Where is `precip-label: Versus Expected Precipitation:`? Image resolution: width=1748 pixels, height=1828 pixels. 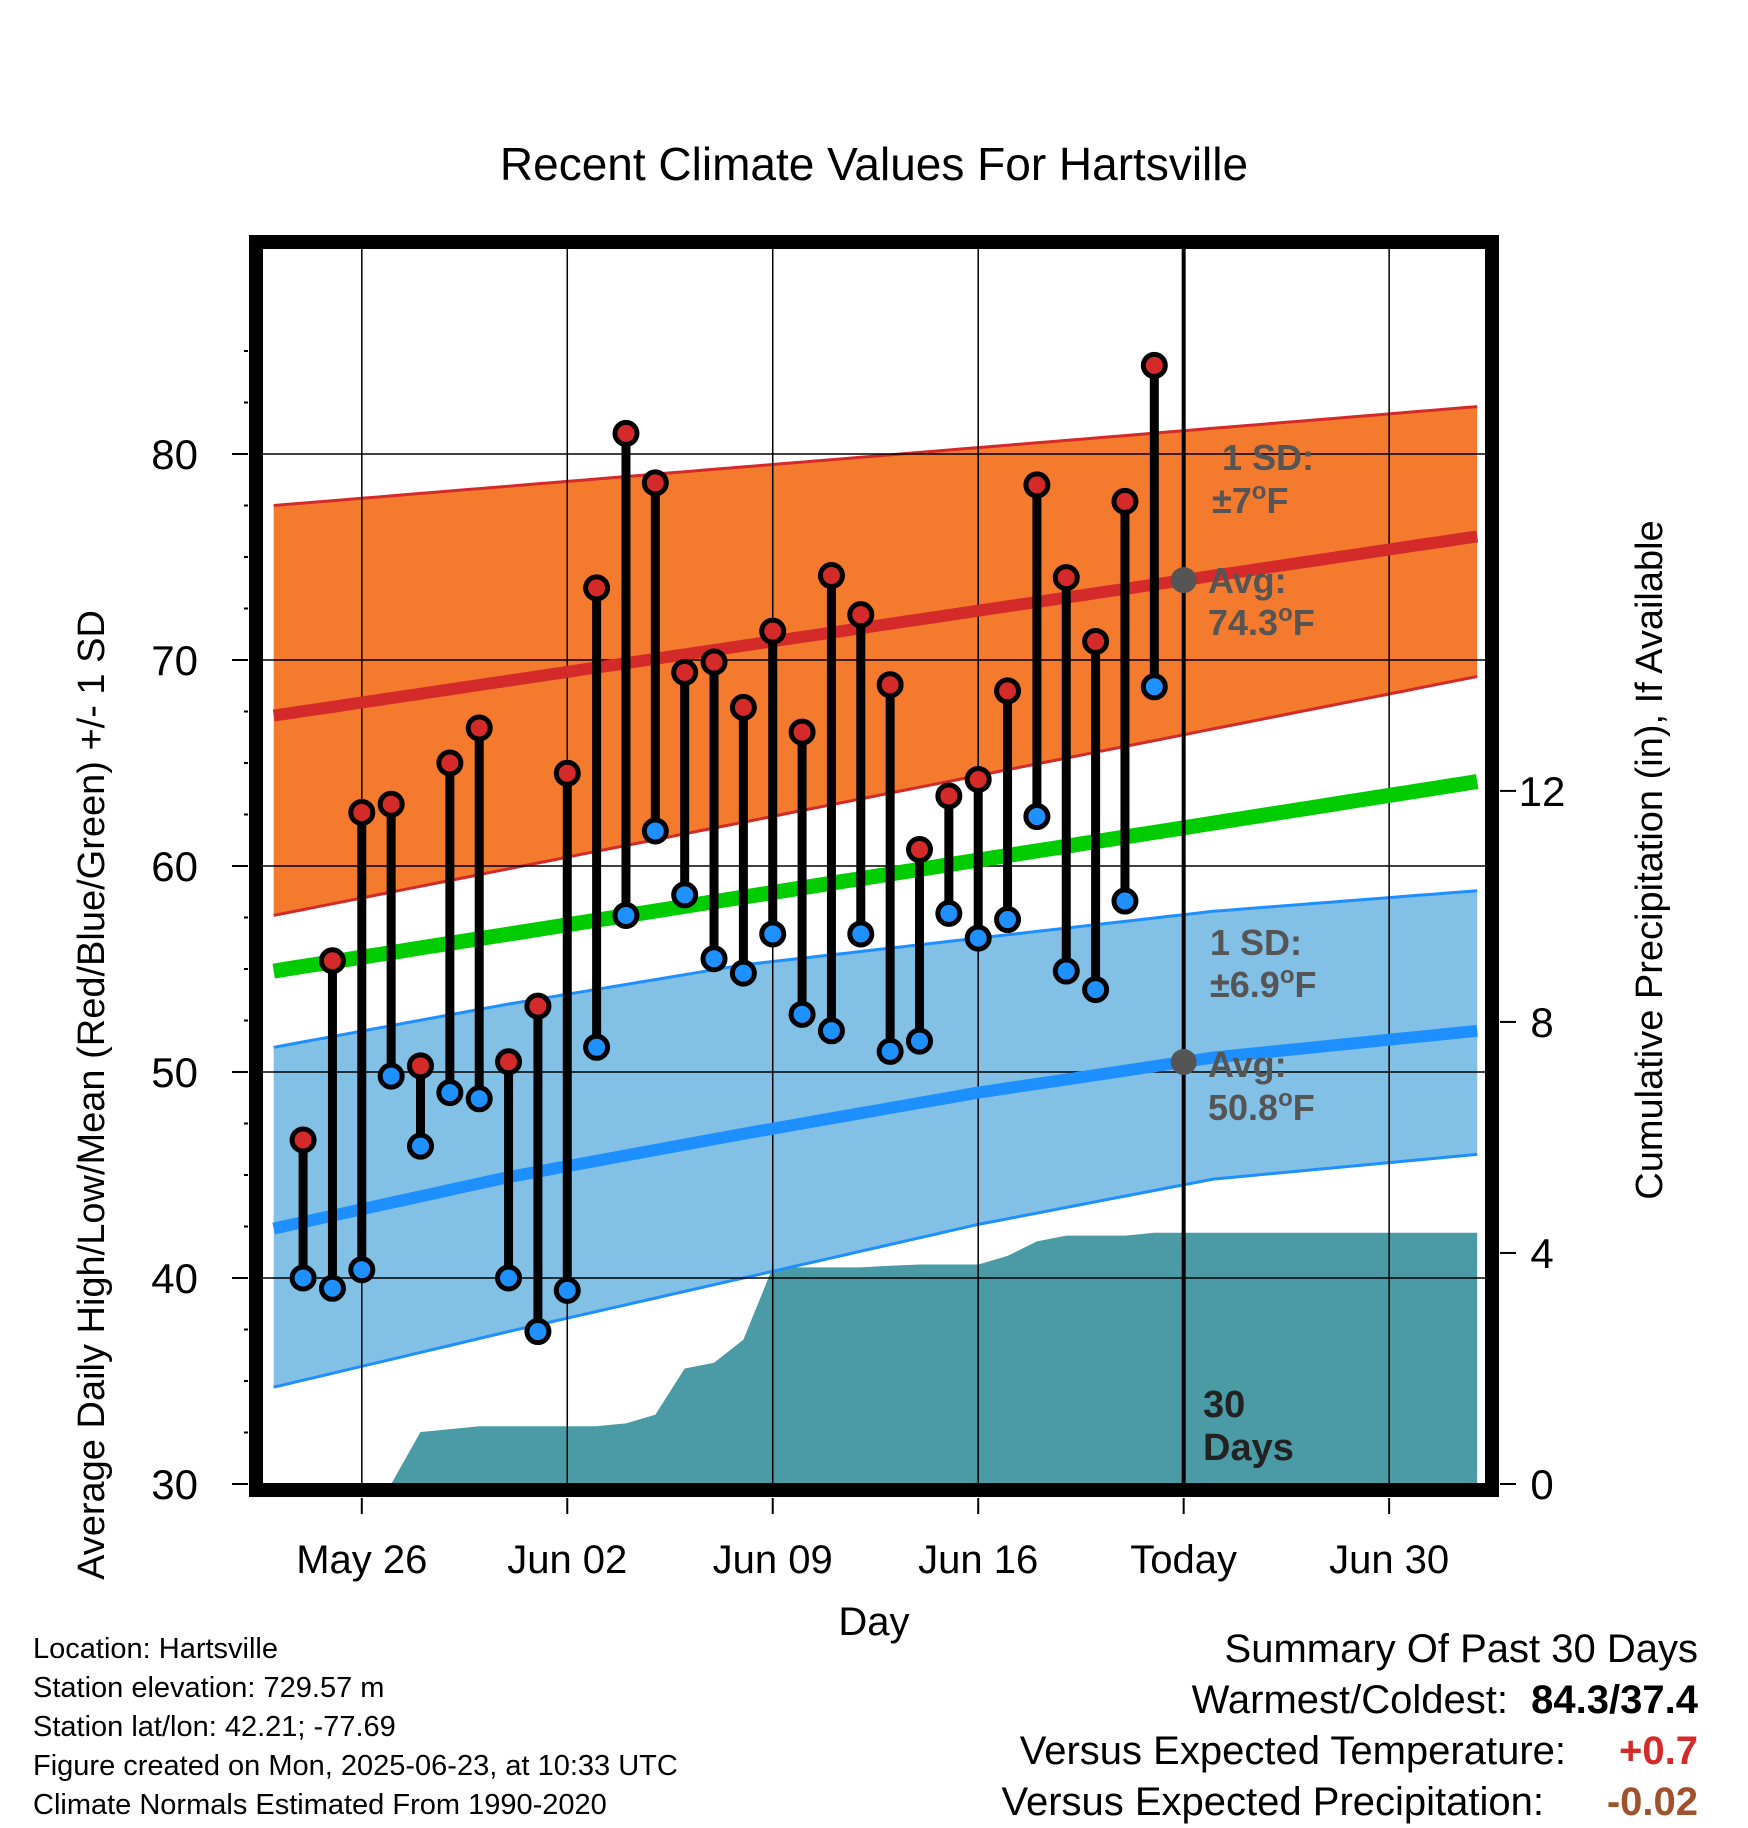 precip-label: Versus Expected Precipitation: is located at coordinates (1272, 1802).